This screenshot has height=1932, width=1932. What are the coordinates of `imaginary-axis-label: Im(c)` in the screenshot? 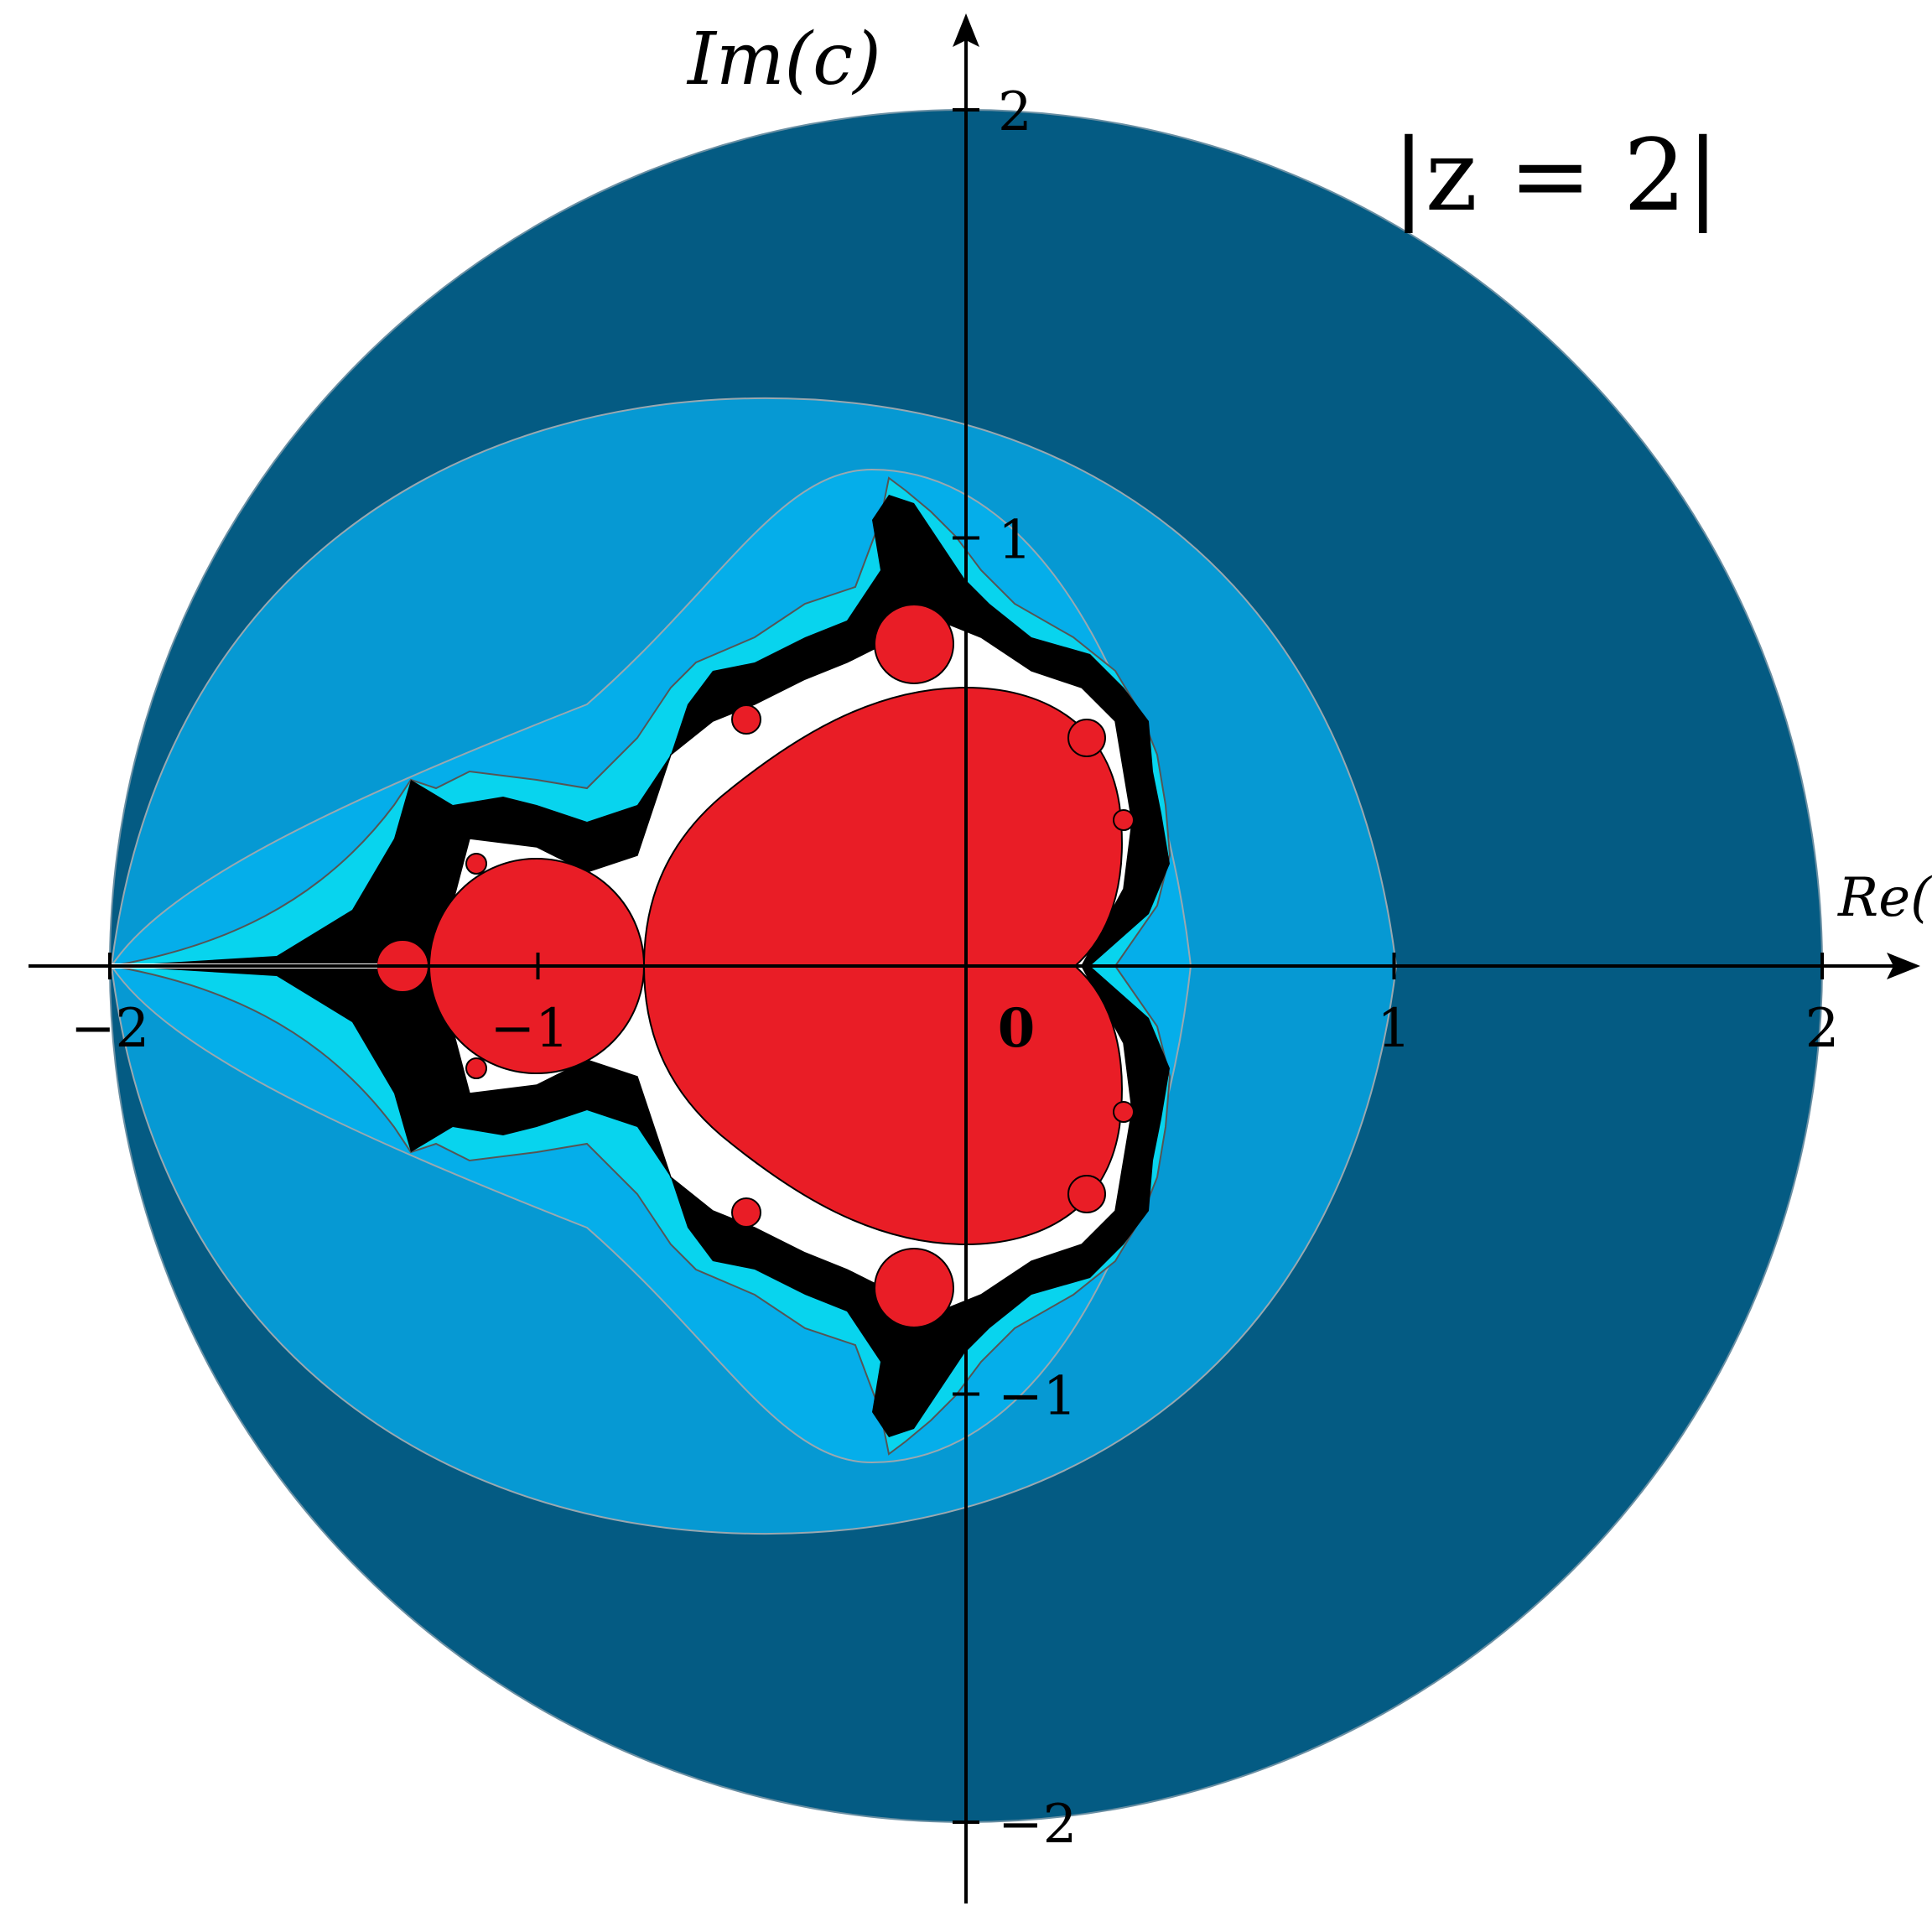 It's located at (783, 59).